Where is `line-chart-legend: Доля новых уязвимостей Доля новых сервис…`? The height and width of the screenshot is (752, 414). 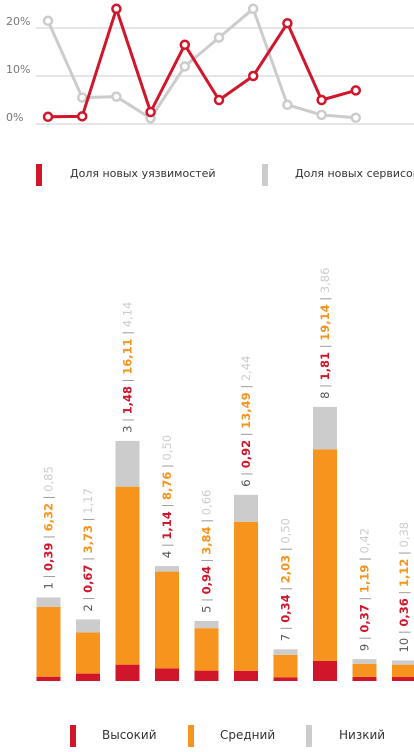 line-chart-legend: Доля новых уязвимостей Доля новых сервис… is located at coordinates (207, 176).